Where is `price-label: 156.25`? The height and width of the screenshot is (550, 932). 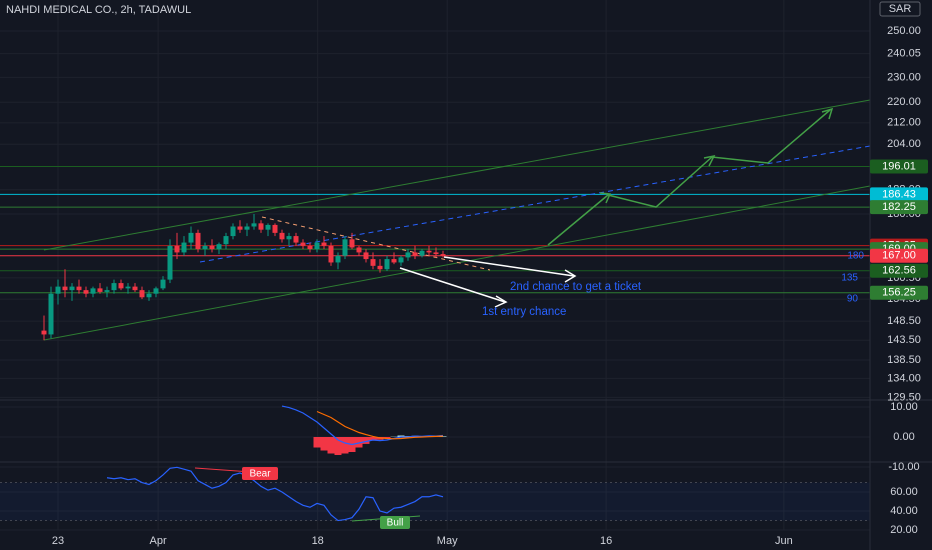 price-label: 156.25 is located at coordinates (899, 293).